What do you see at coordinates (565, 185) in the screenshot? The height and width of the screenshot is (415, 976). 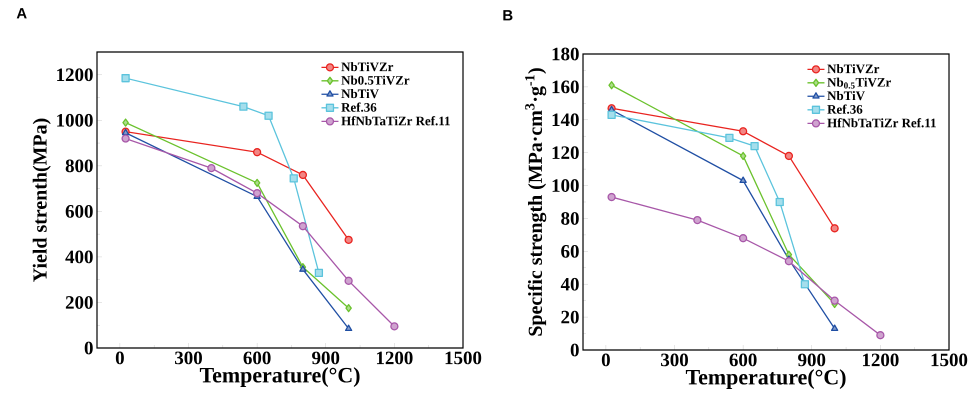 I see `y-tick-label: 100` at bounding box center [565, 185].